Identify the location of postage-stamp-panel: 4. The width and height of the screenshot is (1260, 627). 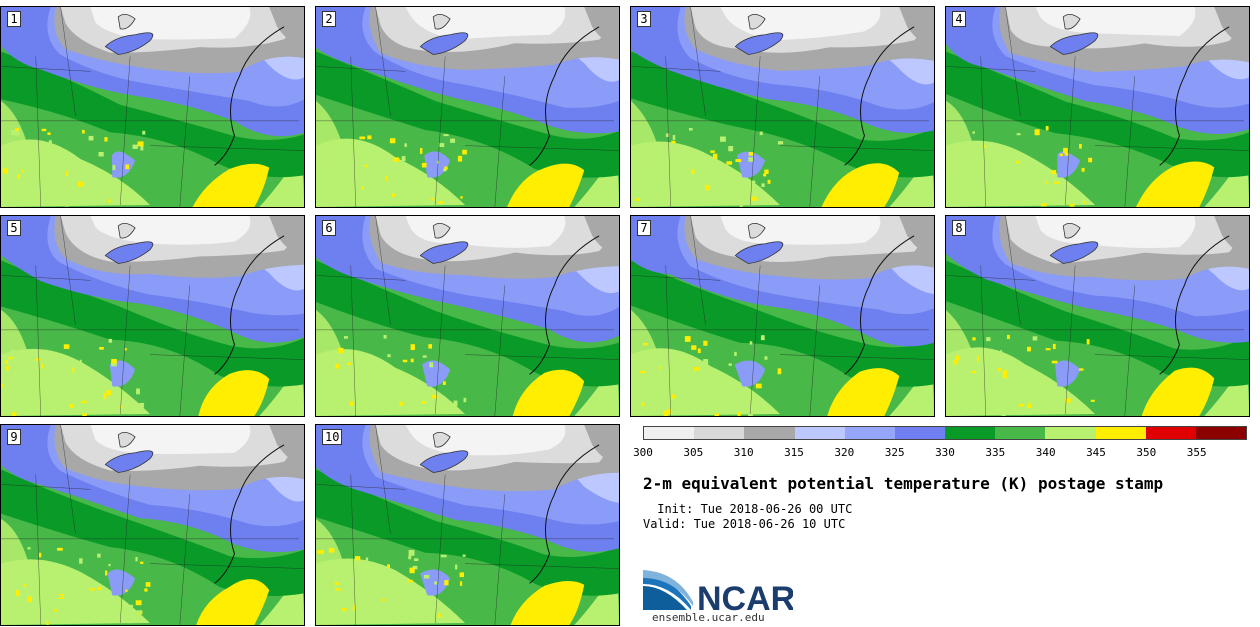
(1097, 107).